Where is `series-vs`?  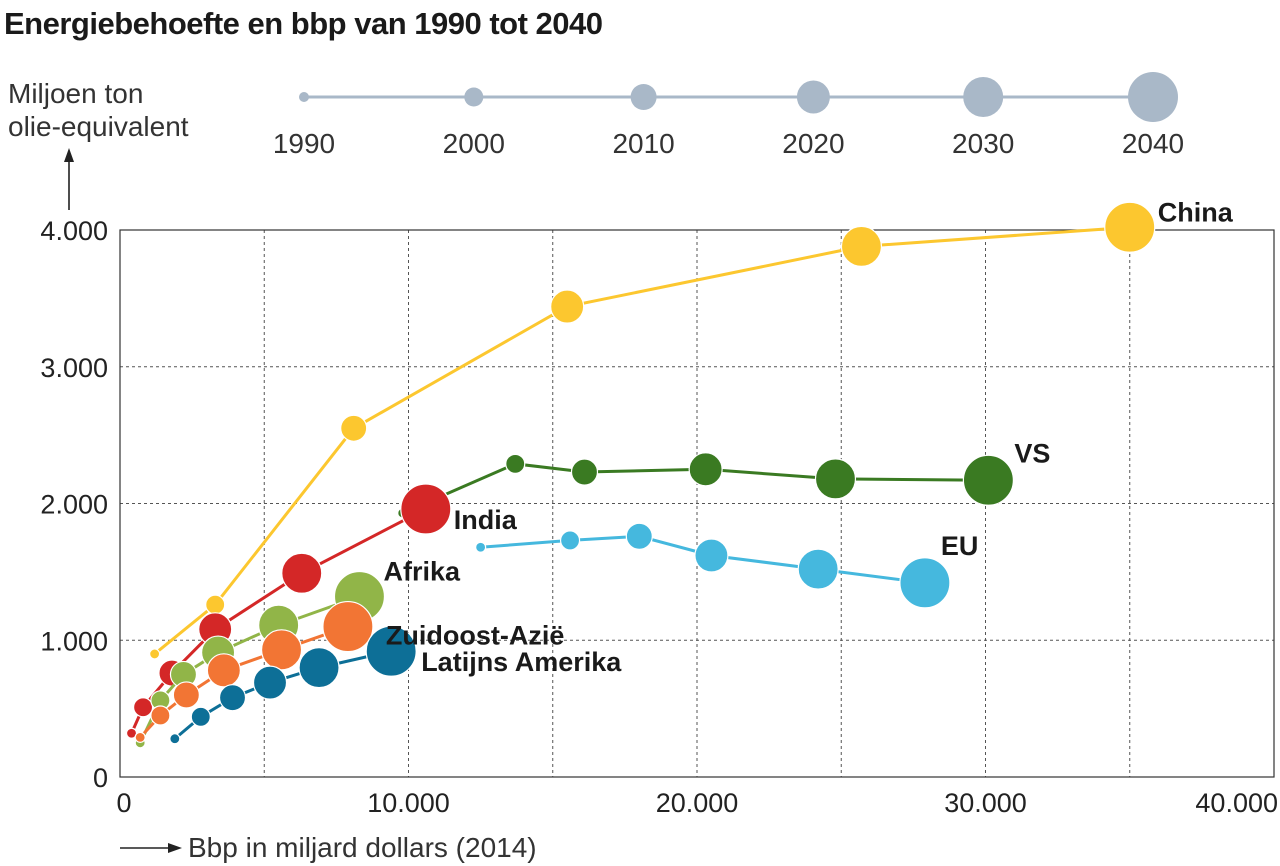
series-vs is located at coordinates (705, 485).